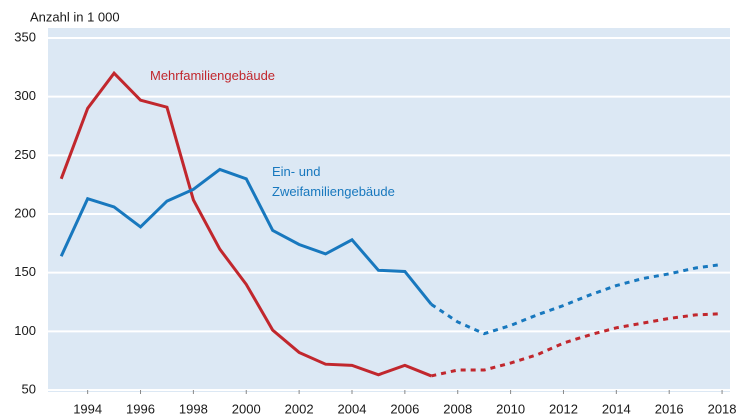  What do you see at coordinates (616, 408) in the screenshot?
I see `x-tick-label: 2014` at bounding box center [616, 408].